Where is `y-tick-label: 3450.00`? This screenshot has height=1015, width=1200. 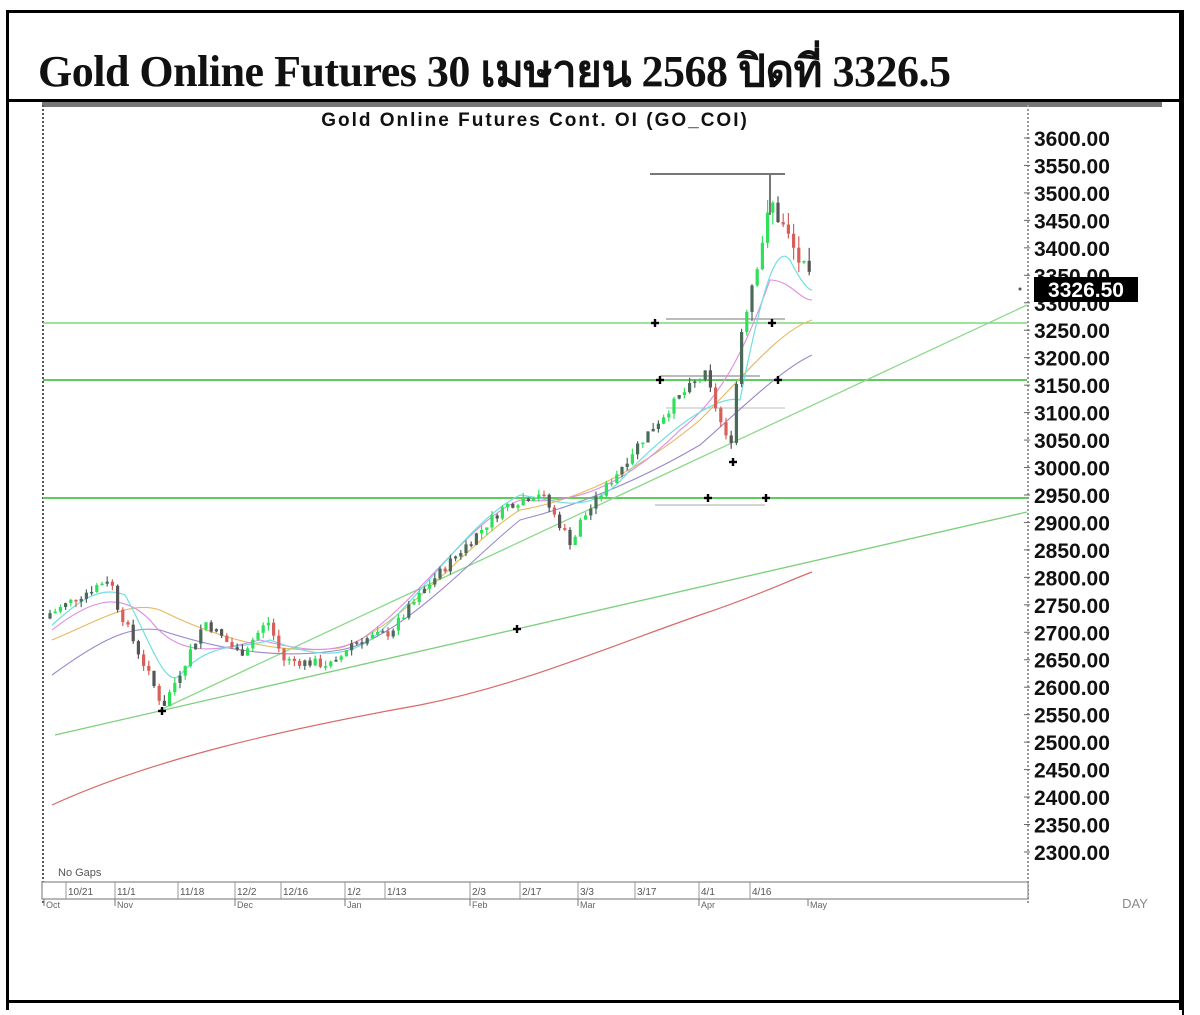 y-tick-label: 3450.00 is located at coordinates (1072, 221).